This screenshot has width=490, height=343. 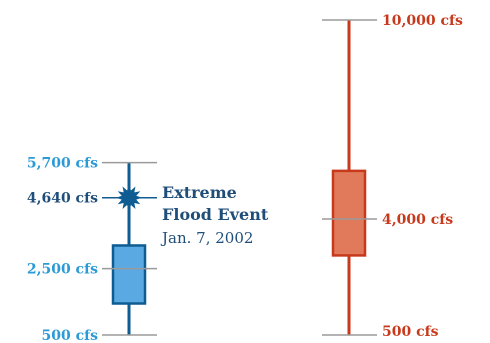 I want to click on event-title-line2: Flood Event, so click(x=215, y=214).